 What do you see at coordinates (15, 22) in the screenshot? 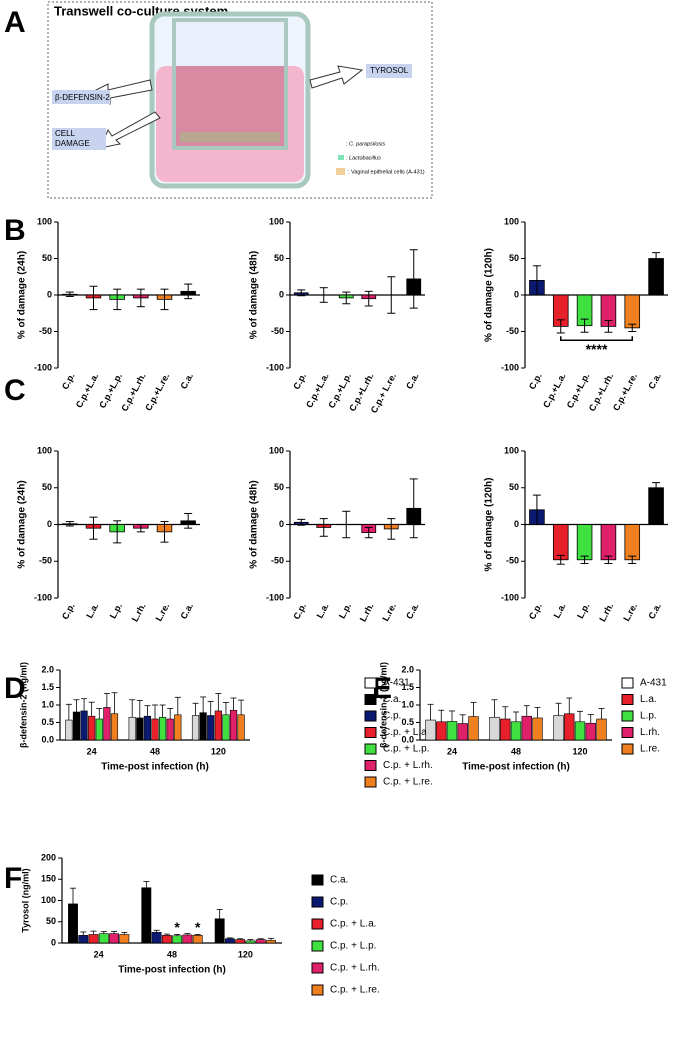
I see `panel-label: A` at bounding box center [15, 22].